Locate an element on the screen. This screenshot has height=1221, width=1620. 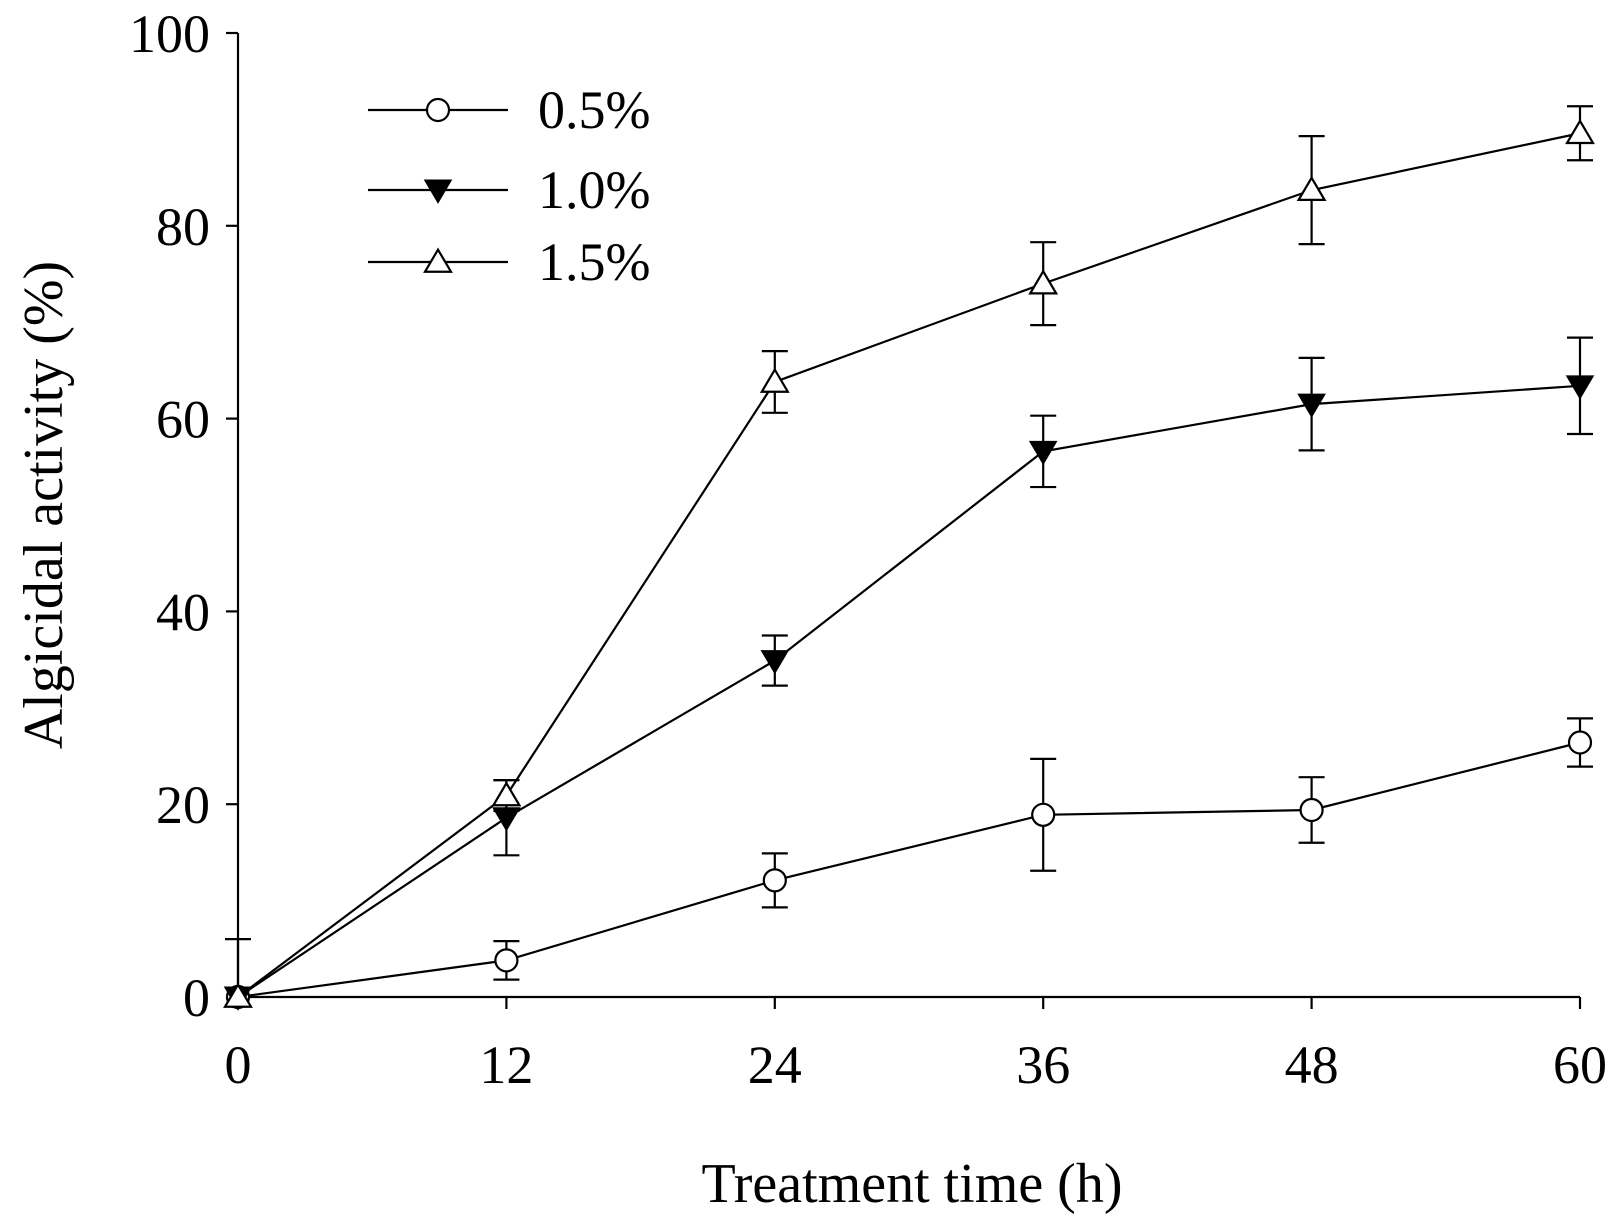
x-tick-label: 12 is located at coordinates (506, 1065).